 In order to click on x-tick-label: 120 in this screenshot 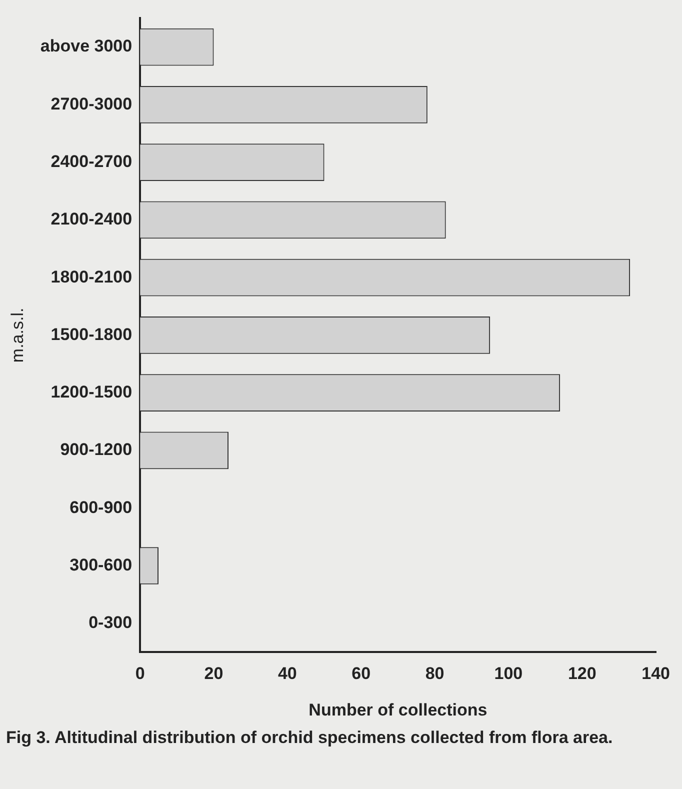, I will do `click(582, 674)`.